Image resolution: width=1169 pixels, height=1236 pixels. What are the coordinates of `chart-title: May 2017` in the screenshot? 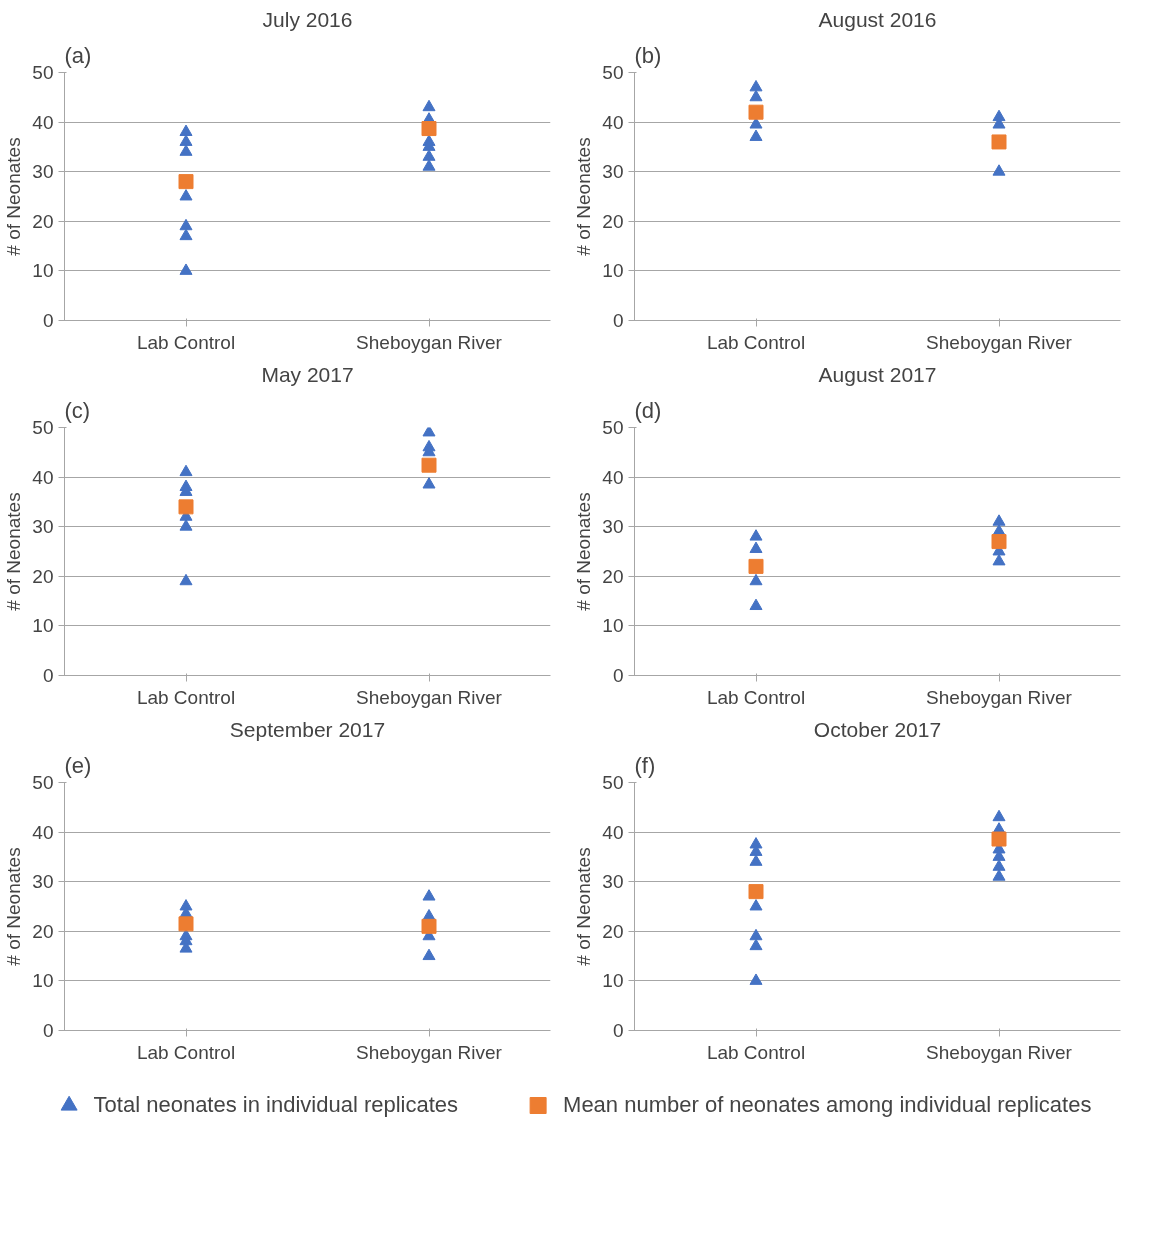 It's located at (307, 374).